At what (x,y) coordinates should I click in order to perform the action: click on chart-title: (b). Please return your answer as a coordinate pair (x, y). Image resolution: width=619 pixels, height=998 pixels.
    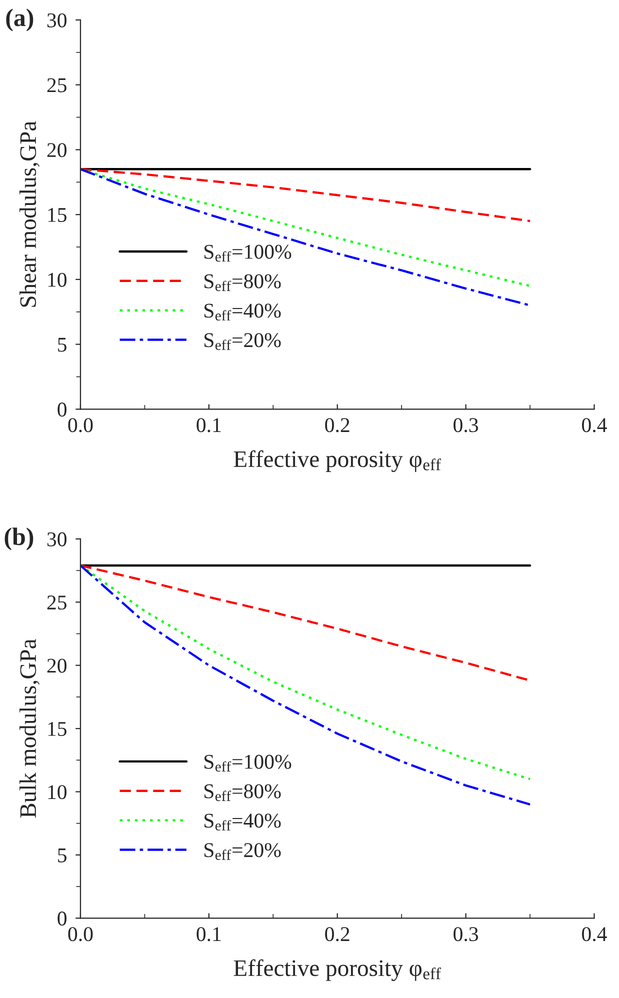
    Looking at the image, I should click on (19, 539).